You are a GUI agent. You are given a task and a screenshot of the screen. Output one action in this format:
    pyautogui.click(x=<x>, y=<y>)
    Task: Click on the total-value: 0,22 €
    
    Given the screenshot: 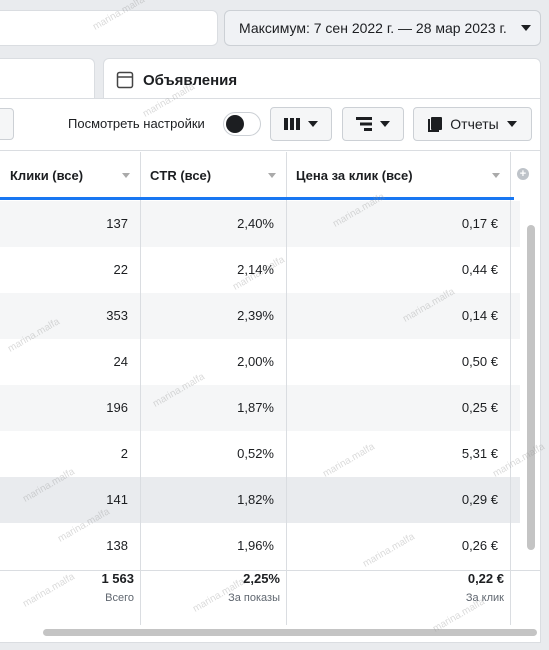 What is the action you would take?
    pyautogui.click(x=485, y=578)
    